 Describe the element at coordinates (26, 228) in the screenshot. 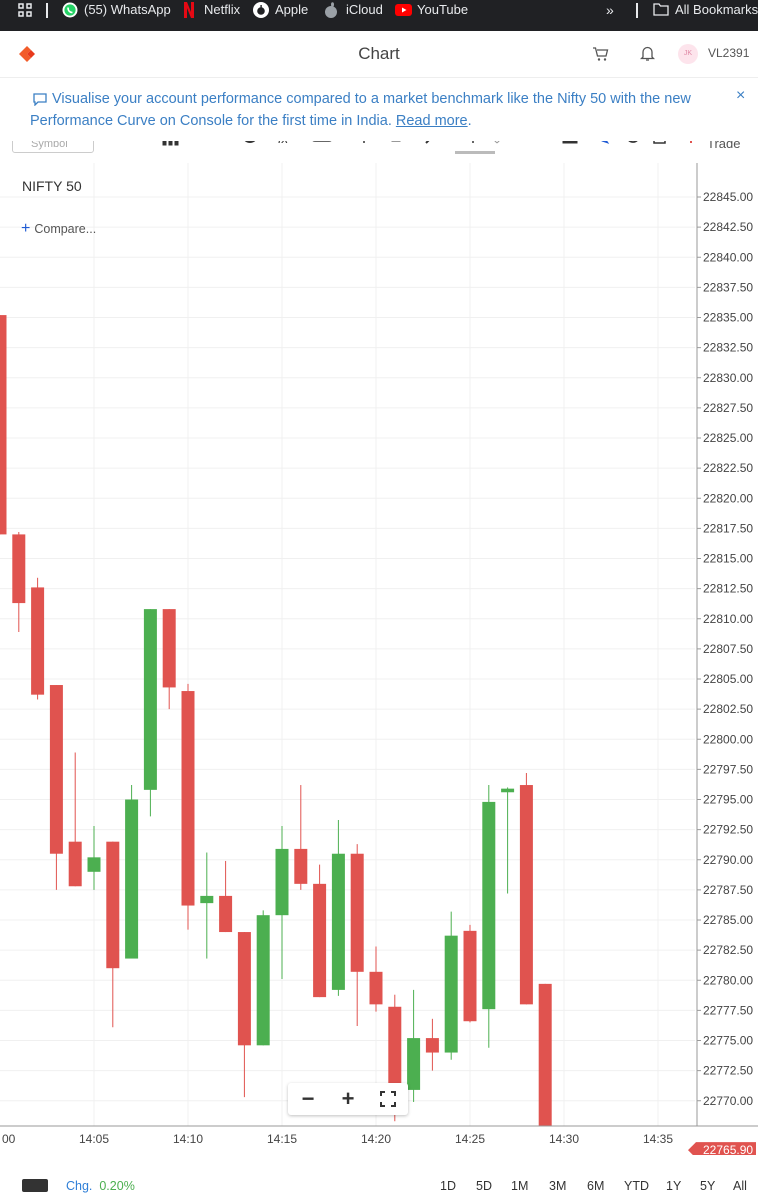

I see `plus-icon: +` at that location.